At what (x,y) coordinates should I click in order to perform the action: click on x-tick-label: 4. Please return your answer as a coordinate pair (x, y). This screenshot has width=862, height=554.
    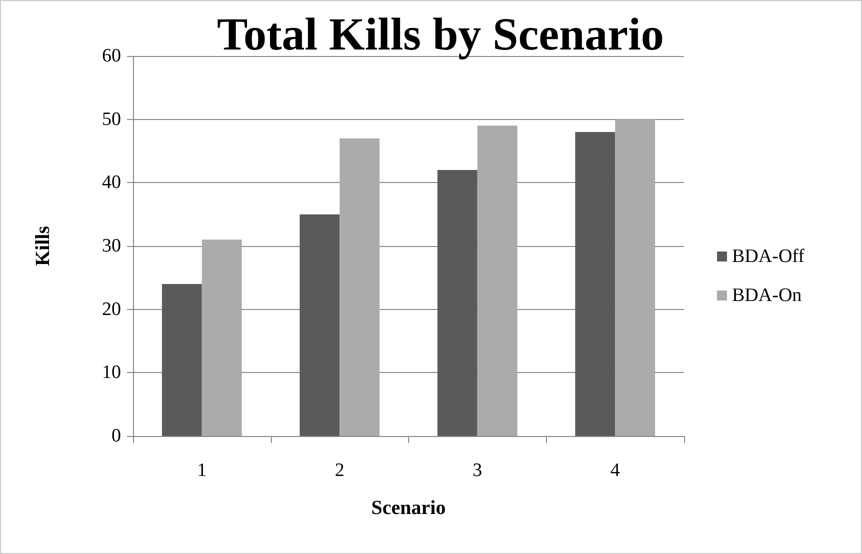
    Looking at the image, I should click on (615, 470).